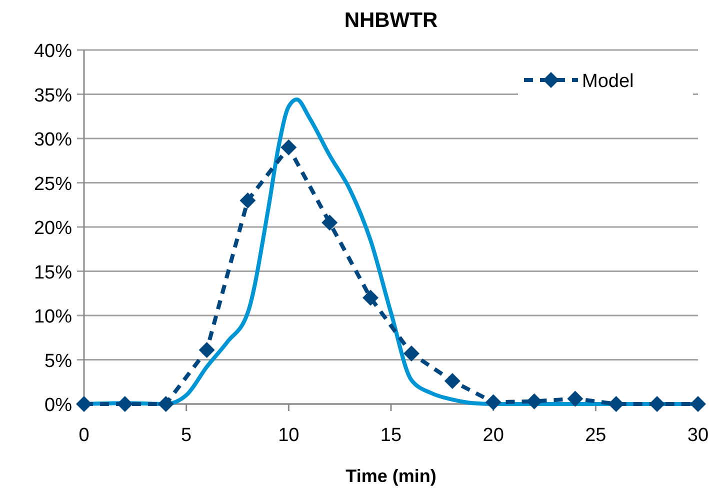 This screenshot has width=709, height=496. What do you see at coordinates (53, 273) in the screenshot?
I see `y-tick-label: 15%` at bounding box center [53, 273].